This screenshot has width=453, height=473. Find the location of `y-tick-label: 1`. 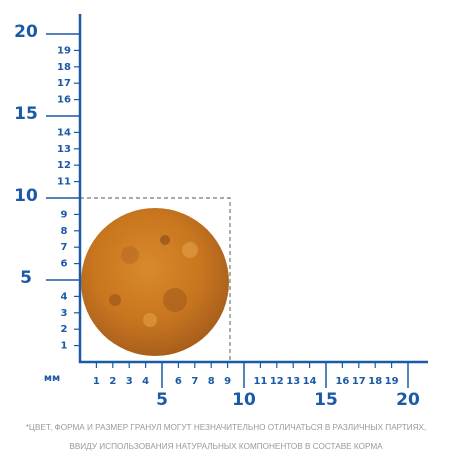

y-tick-label: 1 is located at coordinates (64, 346).